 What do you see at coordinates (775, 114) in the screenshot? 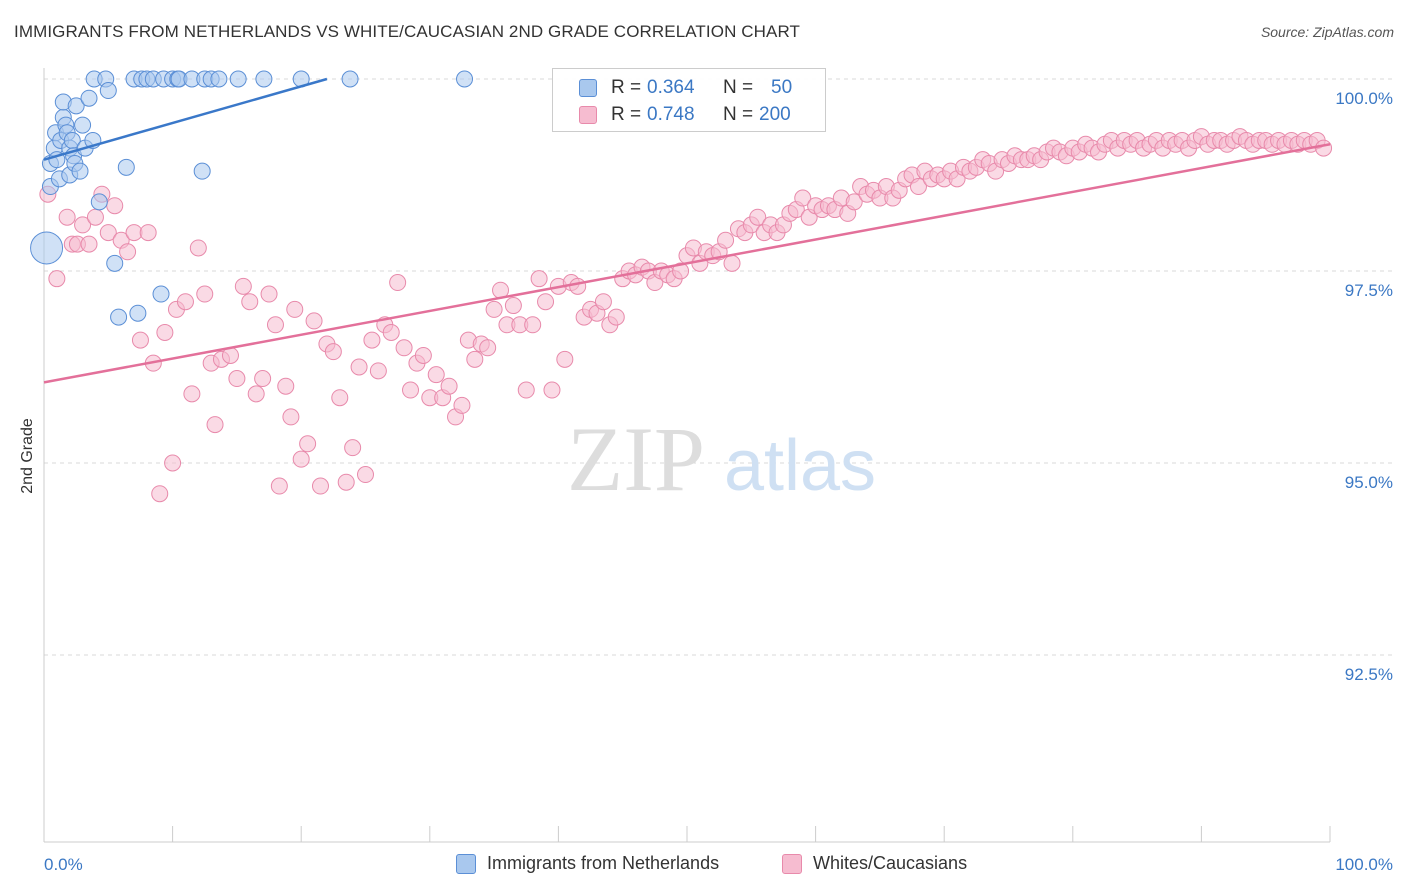
I see `legend-n-value: 200` at bounding box center [775, 114].